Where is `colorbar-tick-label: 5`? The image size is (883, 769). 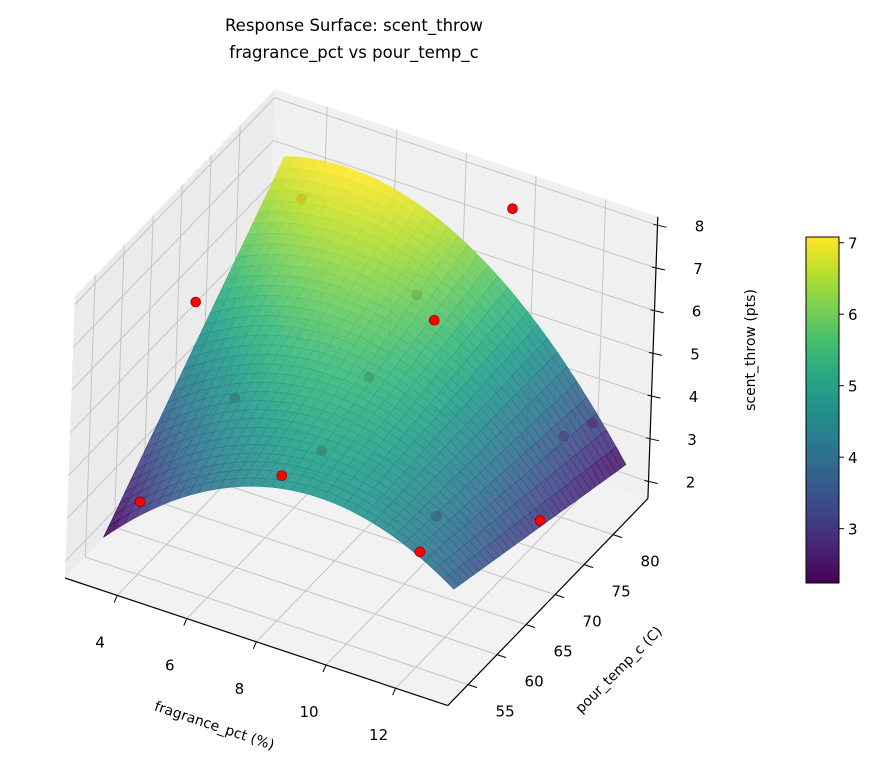
colorbar-tick-label: 5 is located at coordinates (853, 387).